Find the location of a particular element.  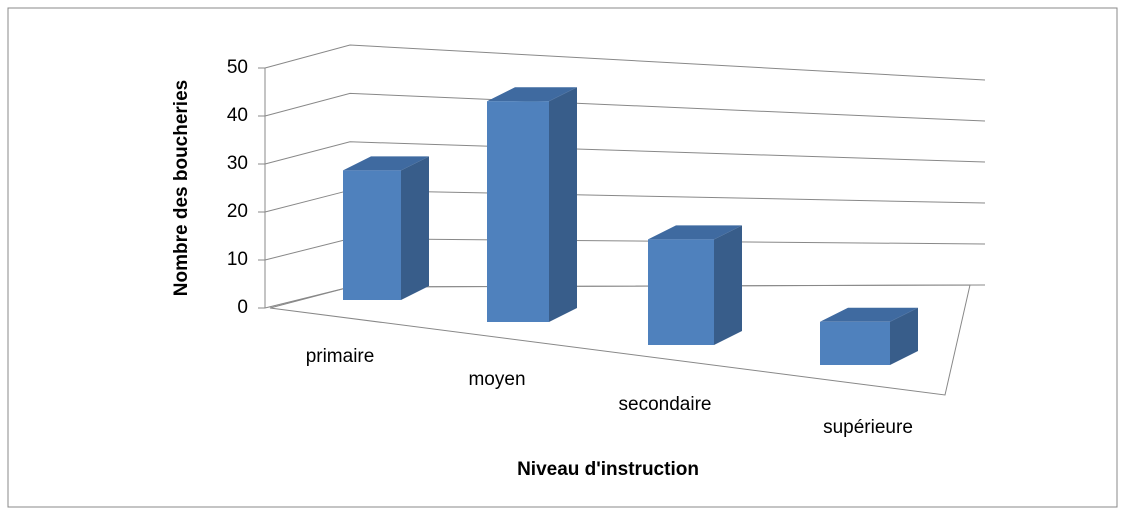

y-tick-label: 30 is located at coordinates (237, 163).